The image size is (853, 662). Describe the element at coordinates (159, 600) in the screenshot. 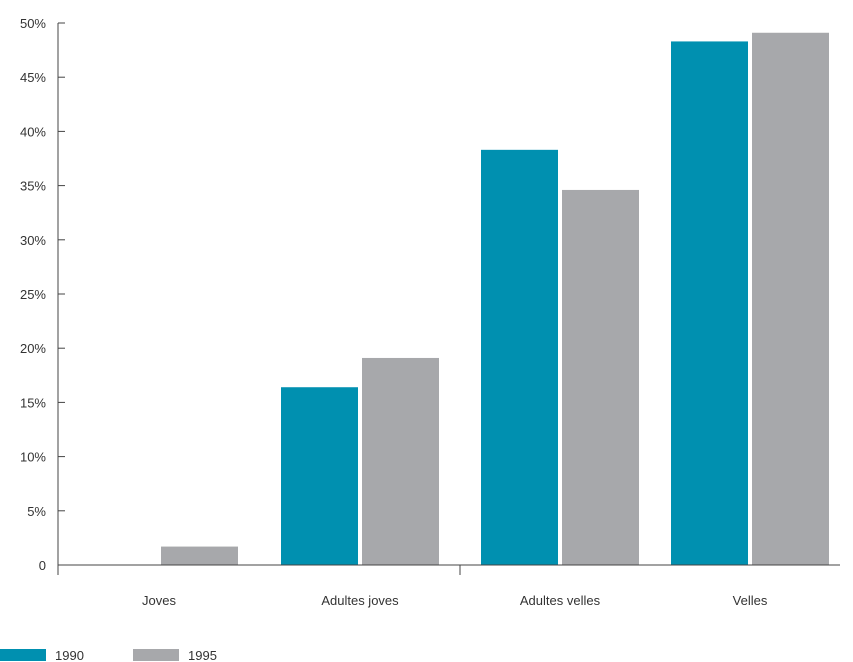

I see `category-label: Joves` at that location.